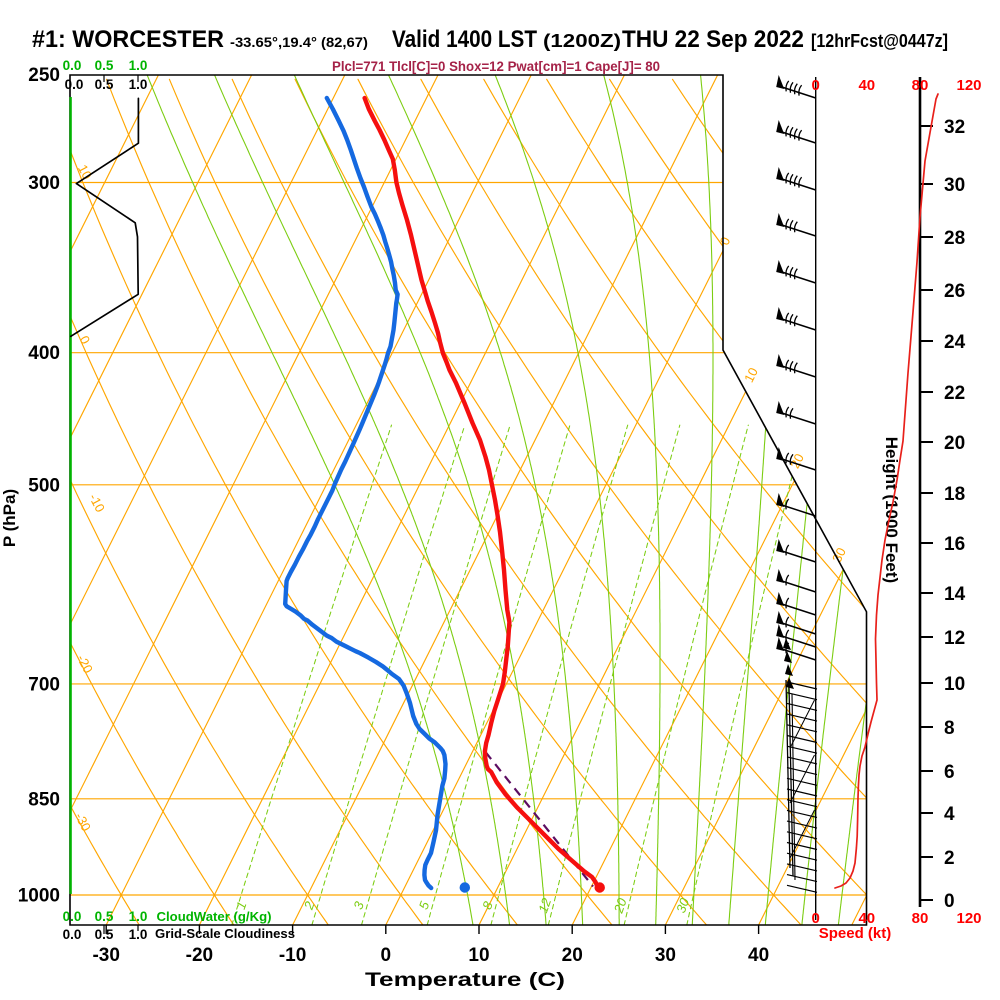 The image size is (1000, 1000). Describe the element at coordinates (954, 127) in the screenshot. I see `svg-text: 32` at that location.